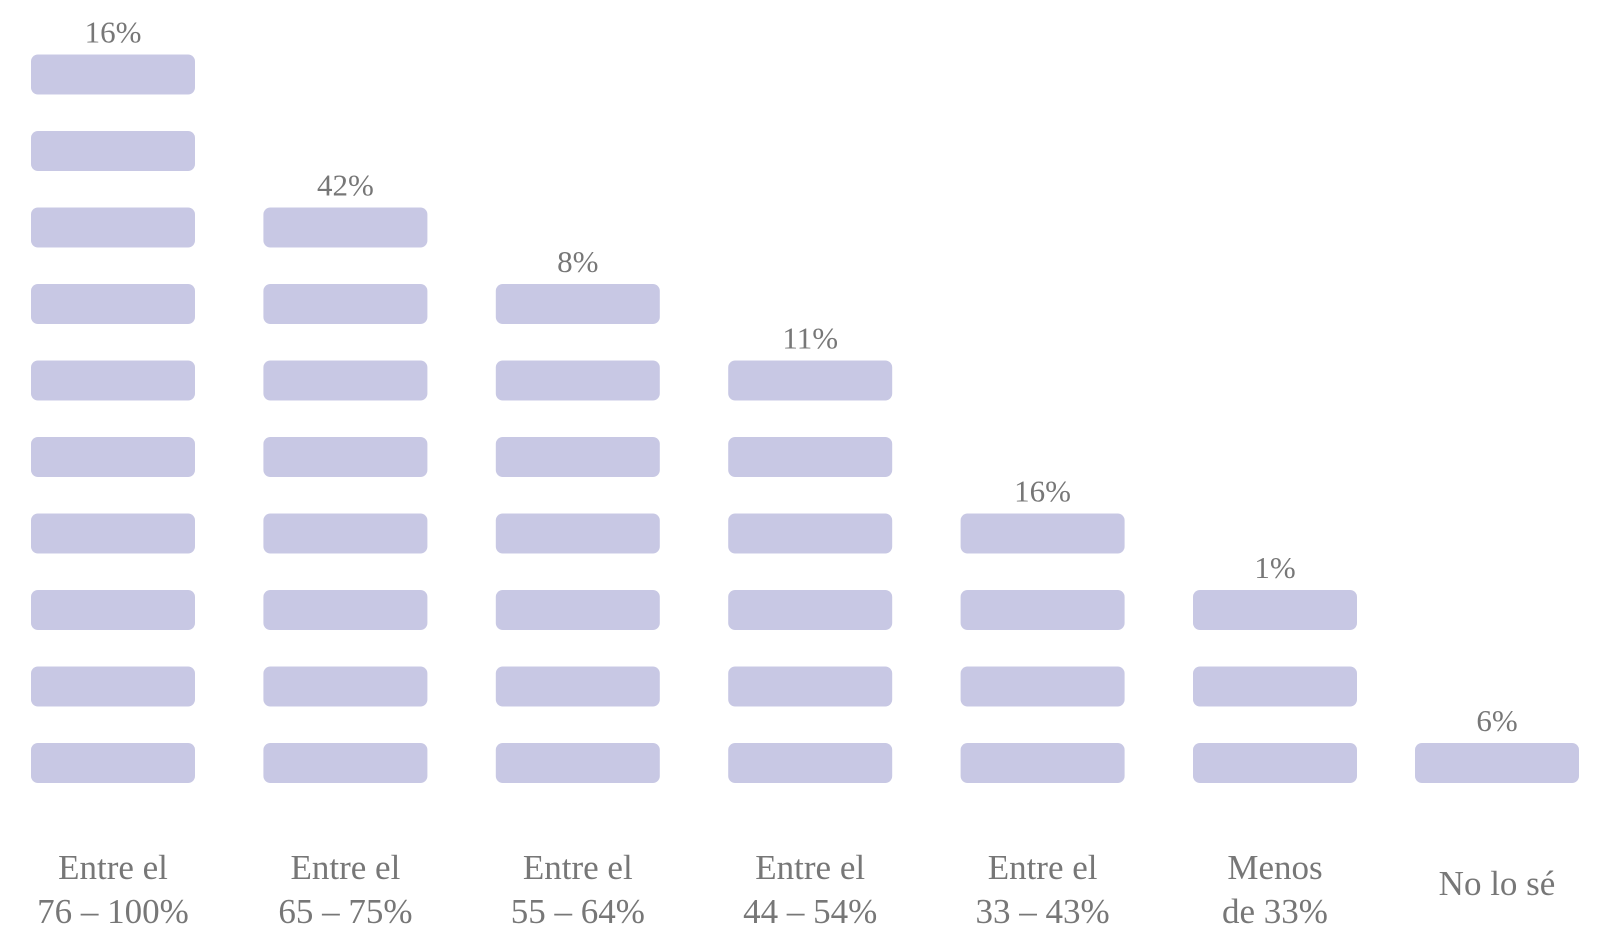  I want to click on category-label: 33 – 43%, so click(1043, 911).